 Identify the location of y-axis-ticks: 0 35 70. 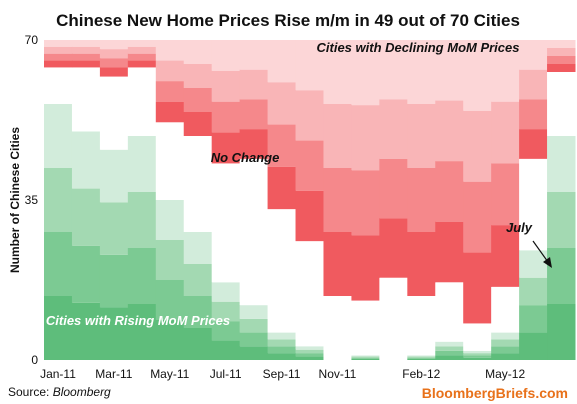
(32, 200).